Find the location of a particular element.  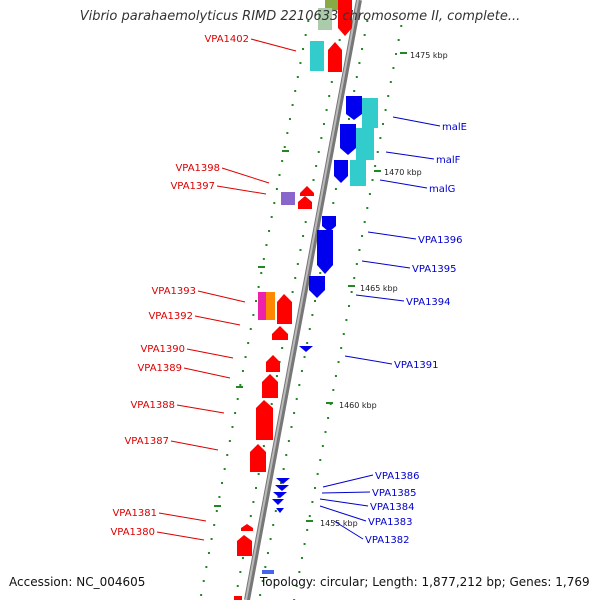

gene-label: VPA1393 is located at coordinates (173, 291).